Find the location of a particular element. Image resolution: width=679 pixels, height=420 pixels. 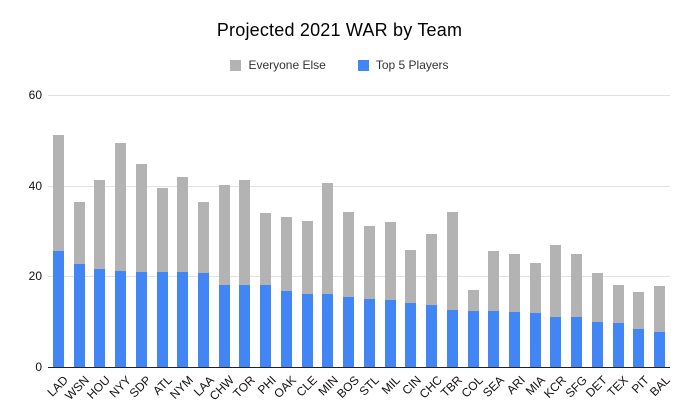

bar-slot-mil is located at coordinates (390, 231).